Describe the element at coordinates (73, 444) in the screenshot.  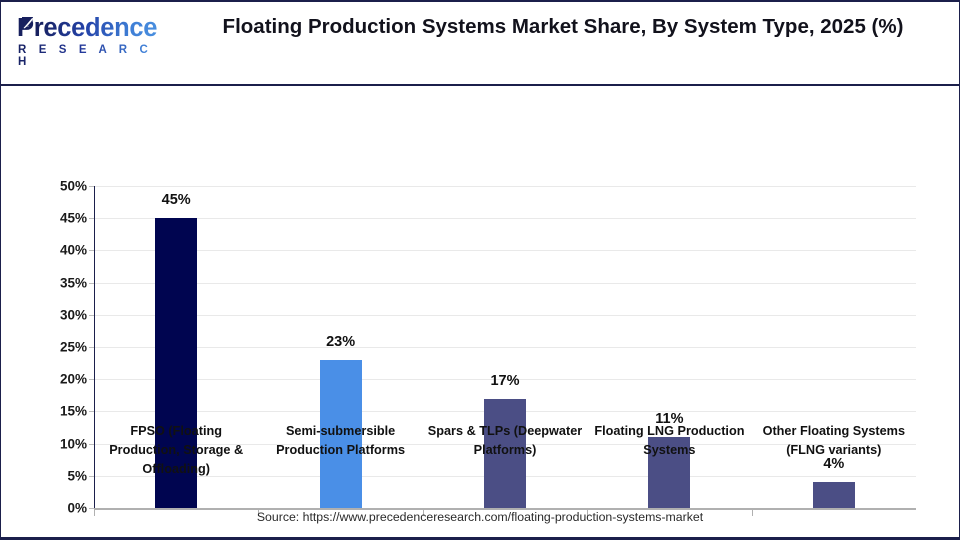
I see `y-axis-tick-label: 10%` at that location.